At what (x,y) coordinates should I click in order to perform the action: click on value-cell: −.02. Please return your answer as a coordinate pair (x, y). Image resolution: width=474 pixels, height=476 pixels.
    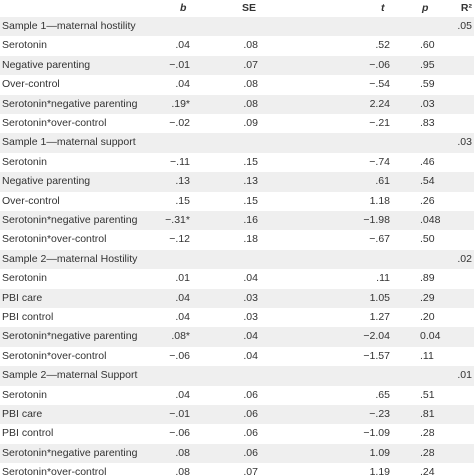
    Looking at the image, I should click on (179, 123).